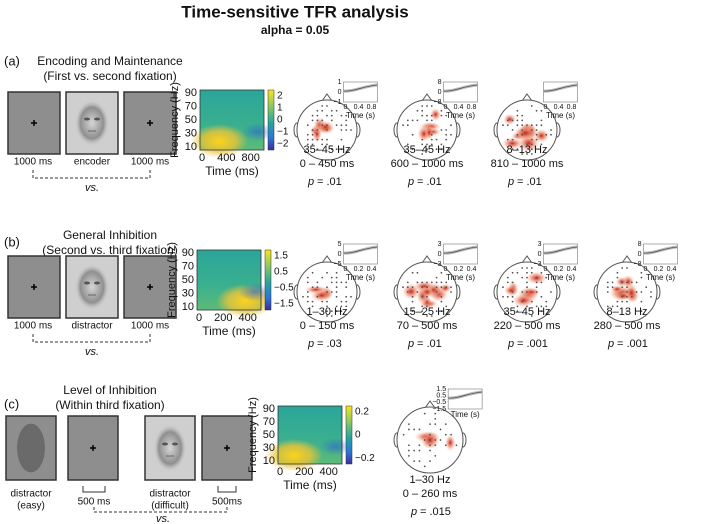  Describe the element at coordinates (410, 344) in the screenshot. I see `p-symbol: p` at that location.